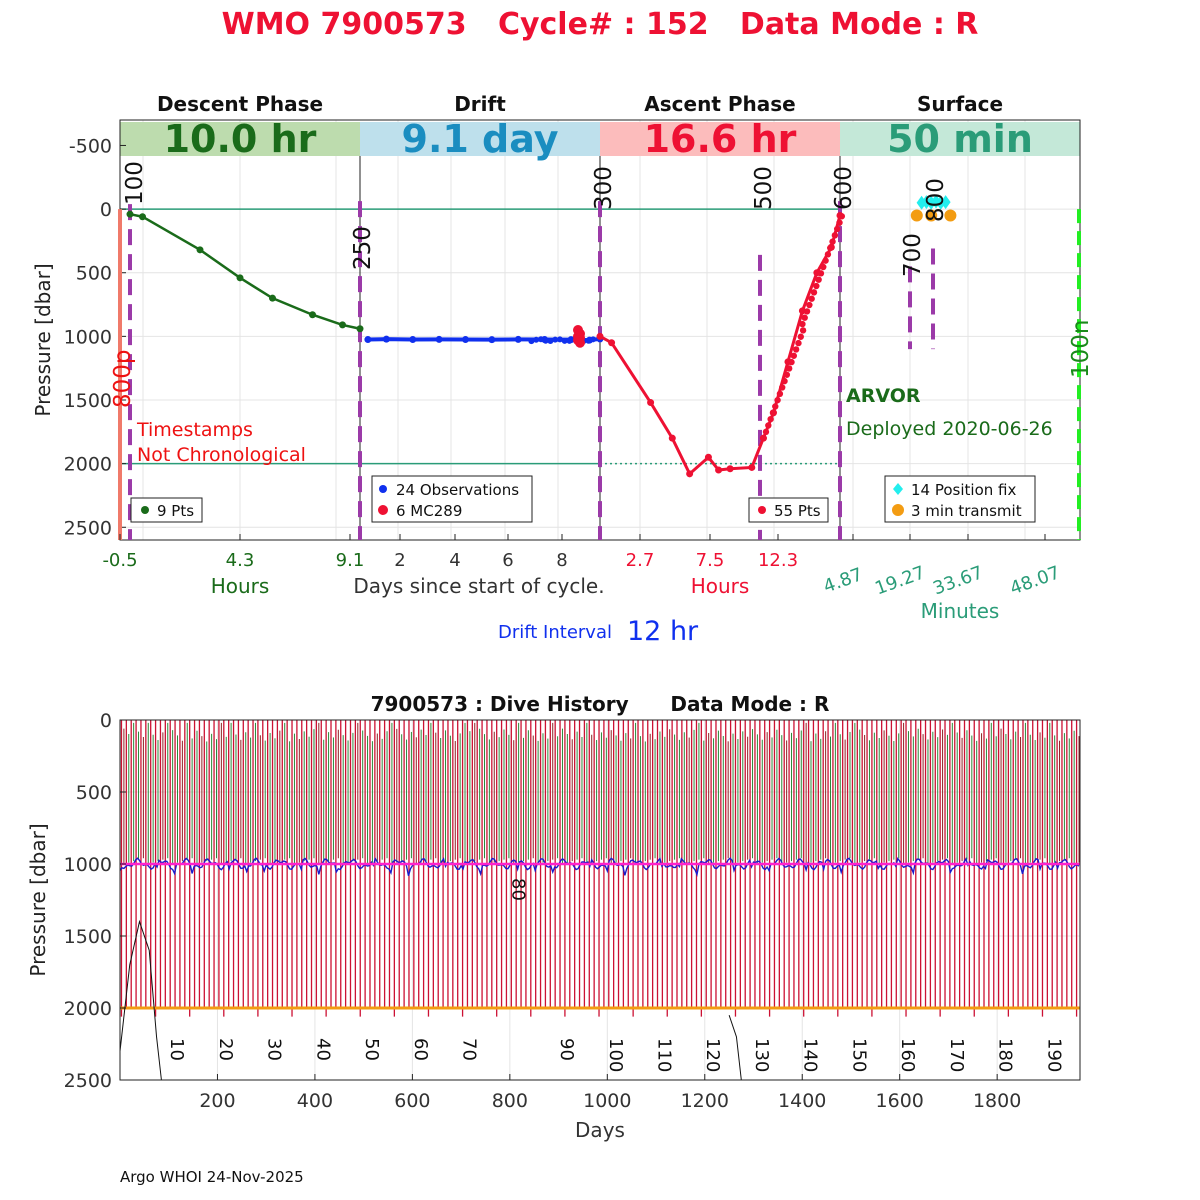 Image resolution: width=1200 pixels, height=1200 pixels. Describe the element at coordinates (412, 1101) in the screenshot. I see `bottom-x-tick-label: 600` at that location.